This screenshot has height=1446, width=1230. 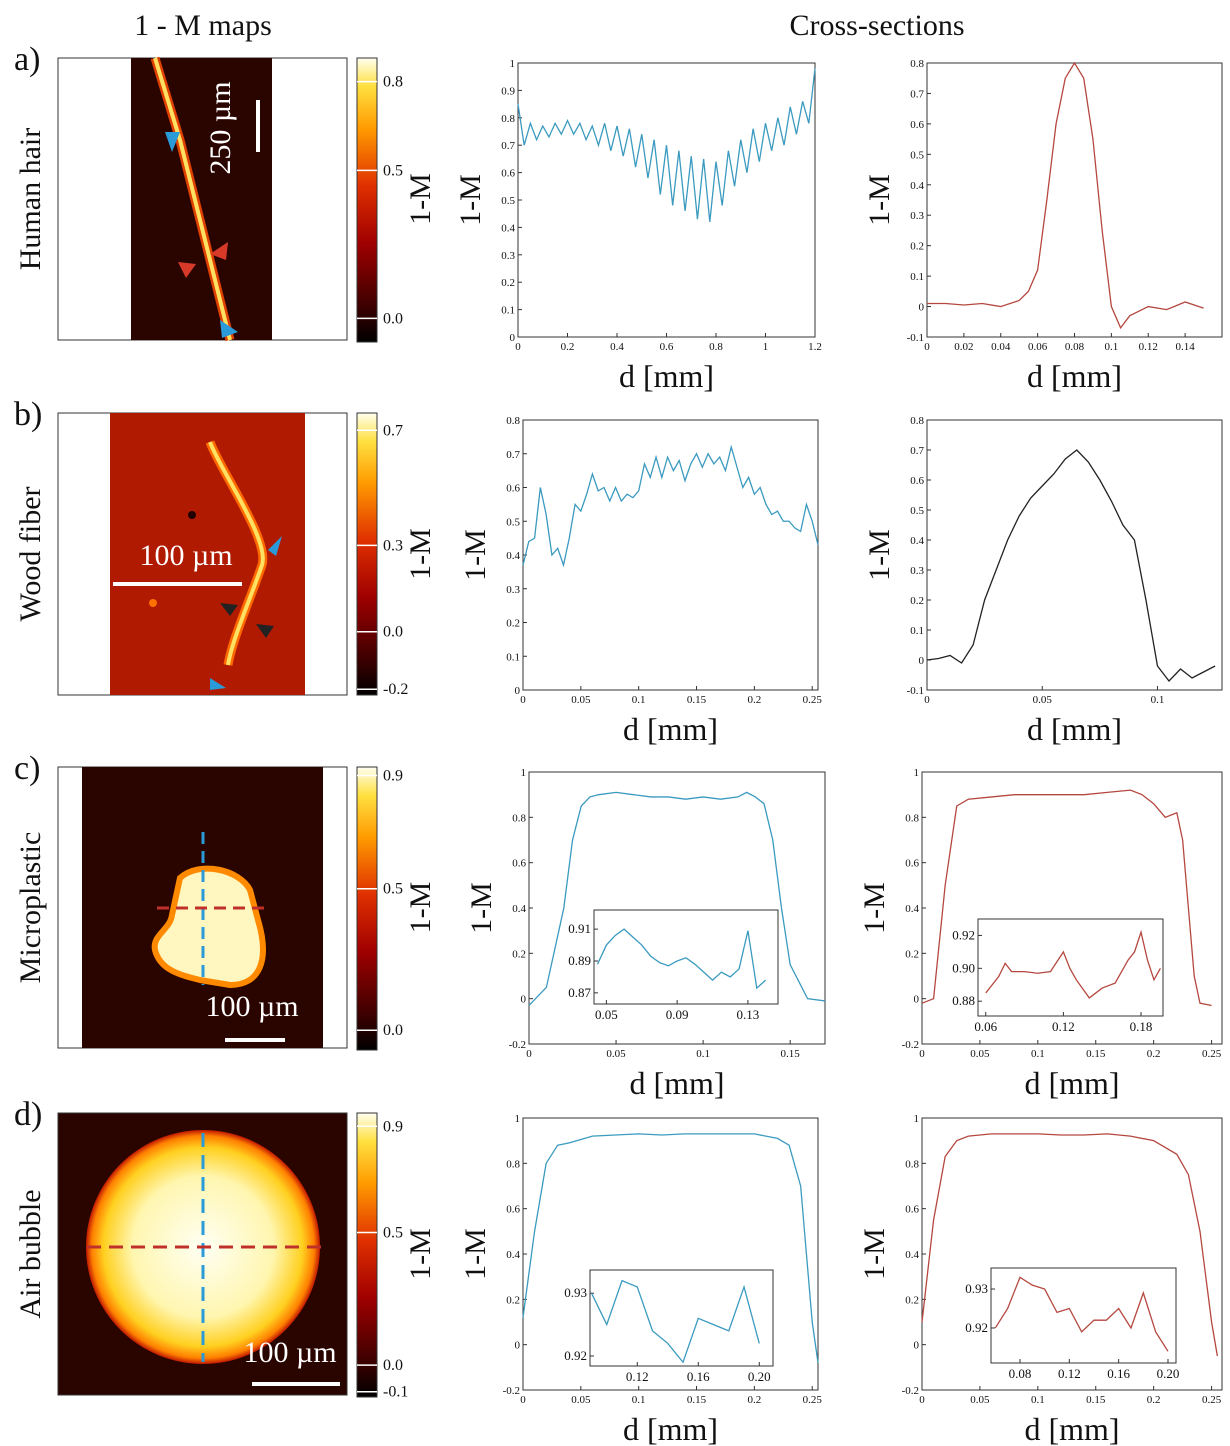 I want to click on map-b, so click(x=202, y=554).